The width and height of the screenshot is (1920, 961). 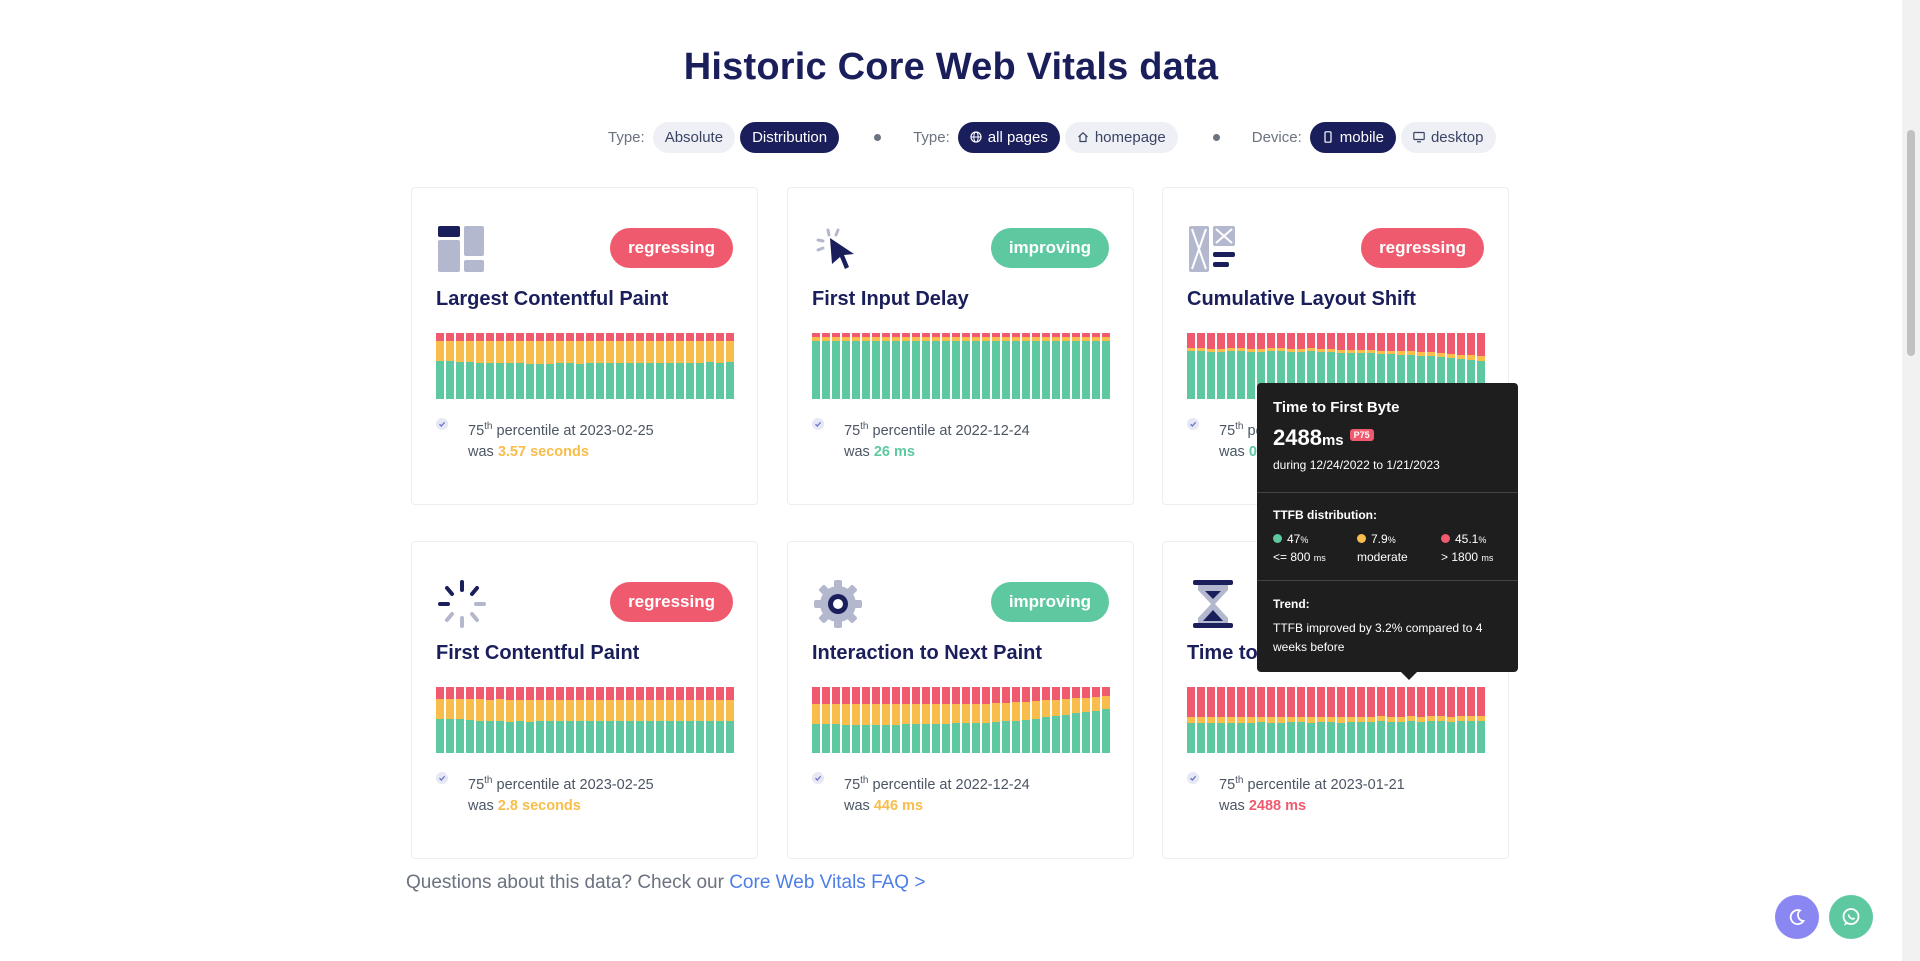 What do you see at coordinates (1911, 243) in the screenshot?
I see `scrollbar-thumb` at bounding box center [1911, 243].